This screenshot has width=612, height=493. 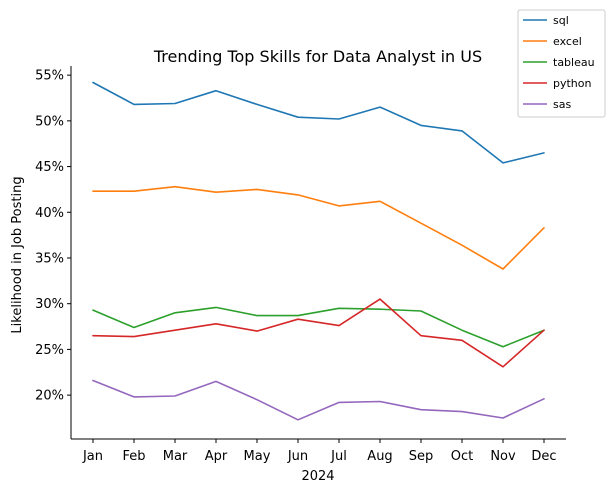 I want to click on series-line-sql, so click(x=318, y=122).